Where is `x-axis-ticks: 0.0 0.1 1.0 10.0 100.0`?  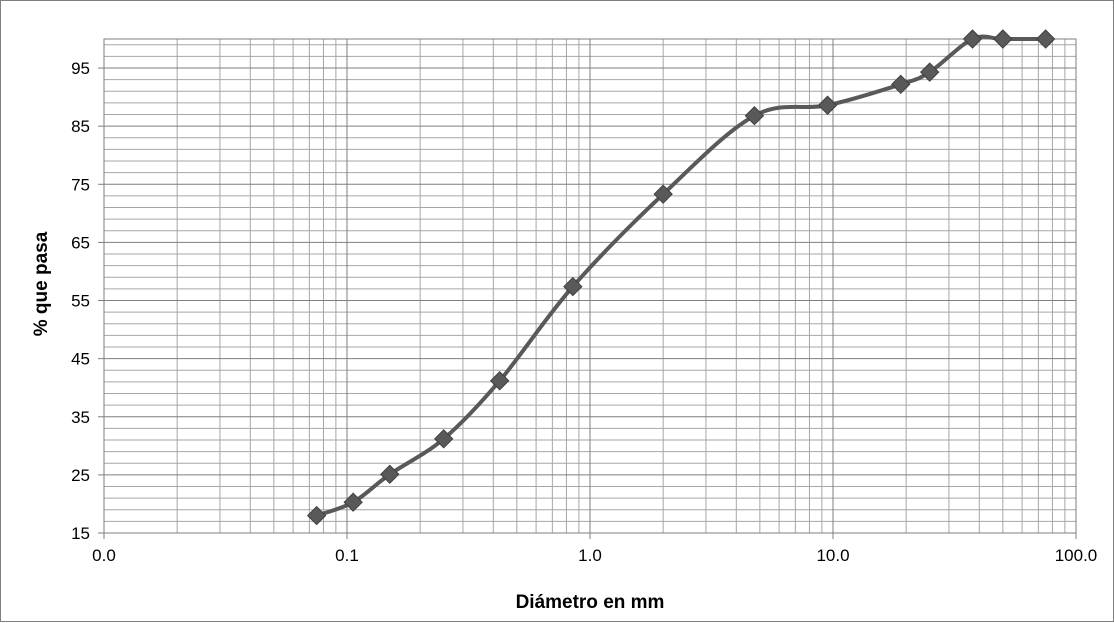
x-axis-ticks: 0.0 0.1 1.0 10.0 100.0 is located at coordinates (594, 549).